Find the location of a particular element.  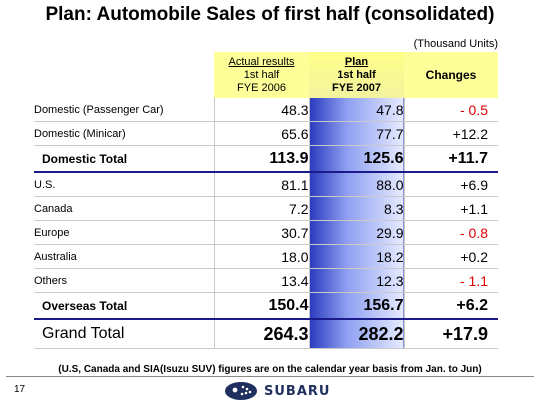

actual-value: 150.4 is located at coordinates (261, 306).